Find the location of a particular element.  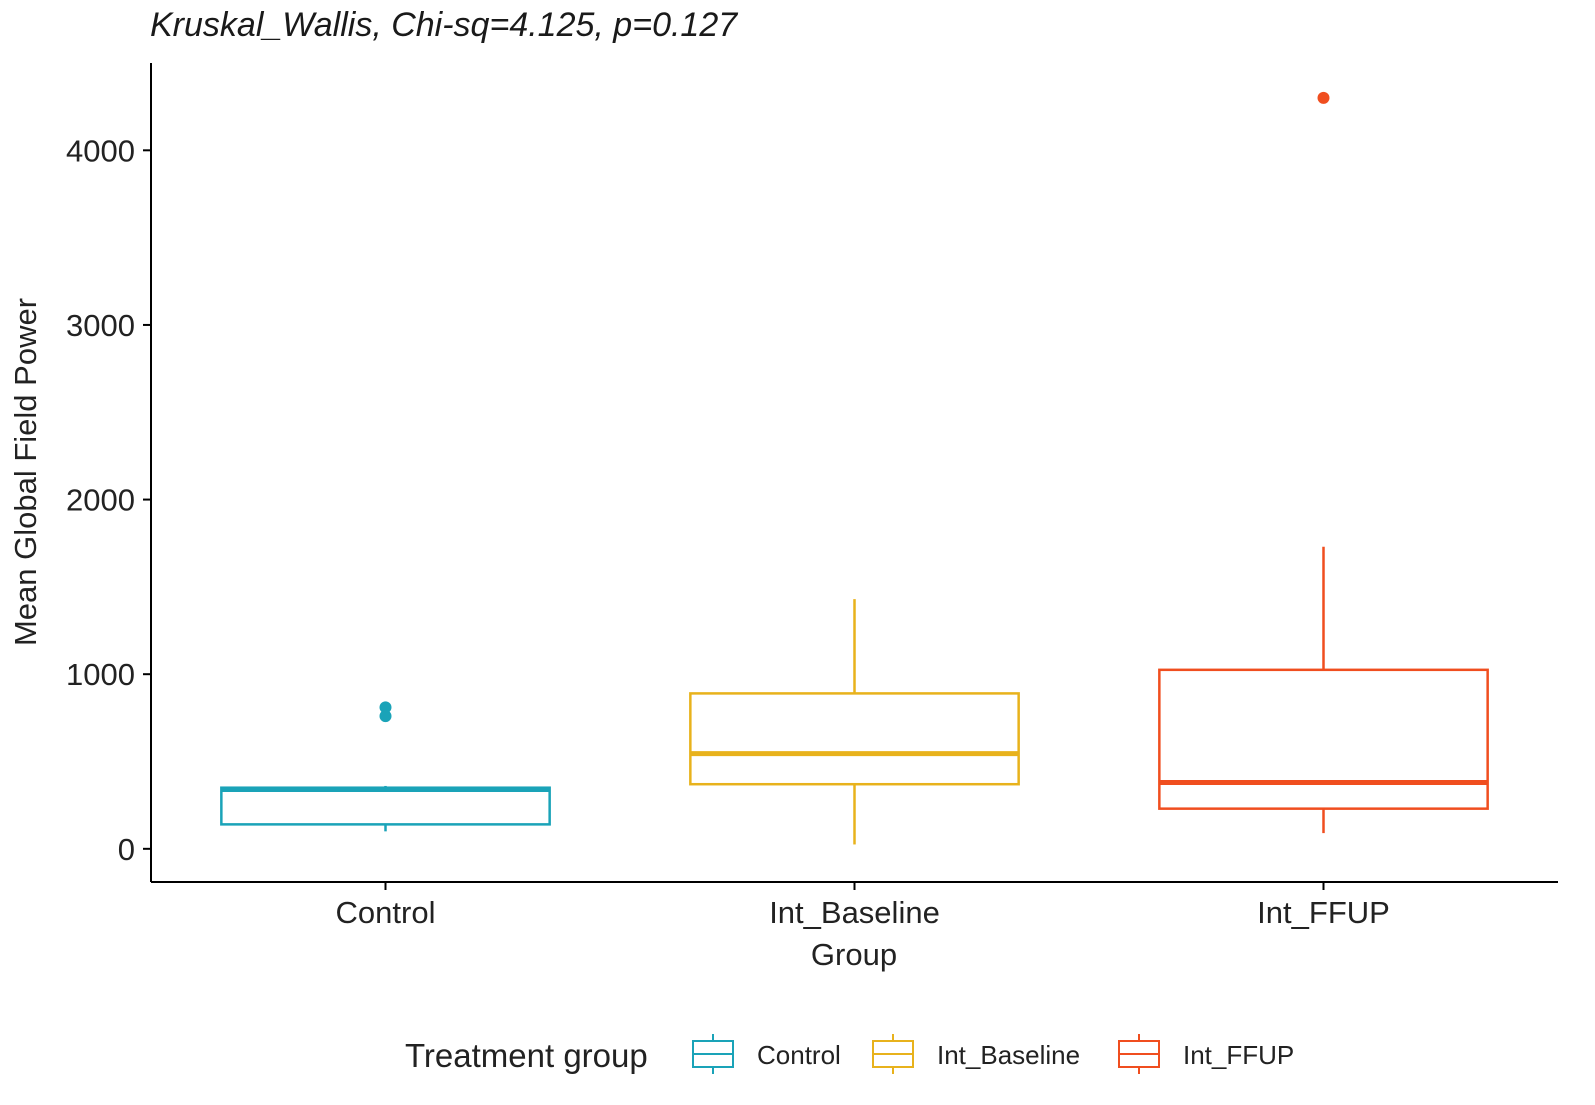

legend-entry: Int_FFUP is located at coordinates (1206, 1054).